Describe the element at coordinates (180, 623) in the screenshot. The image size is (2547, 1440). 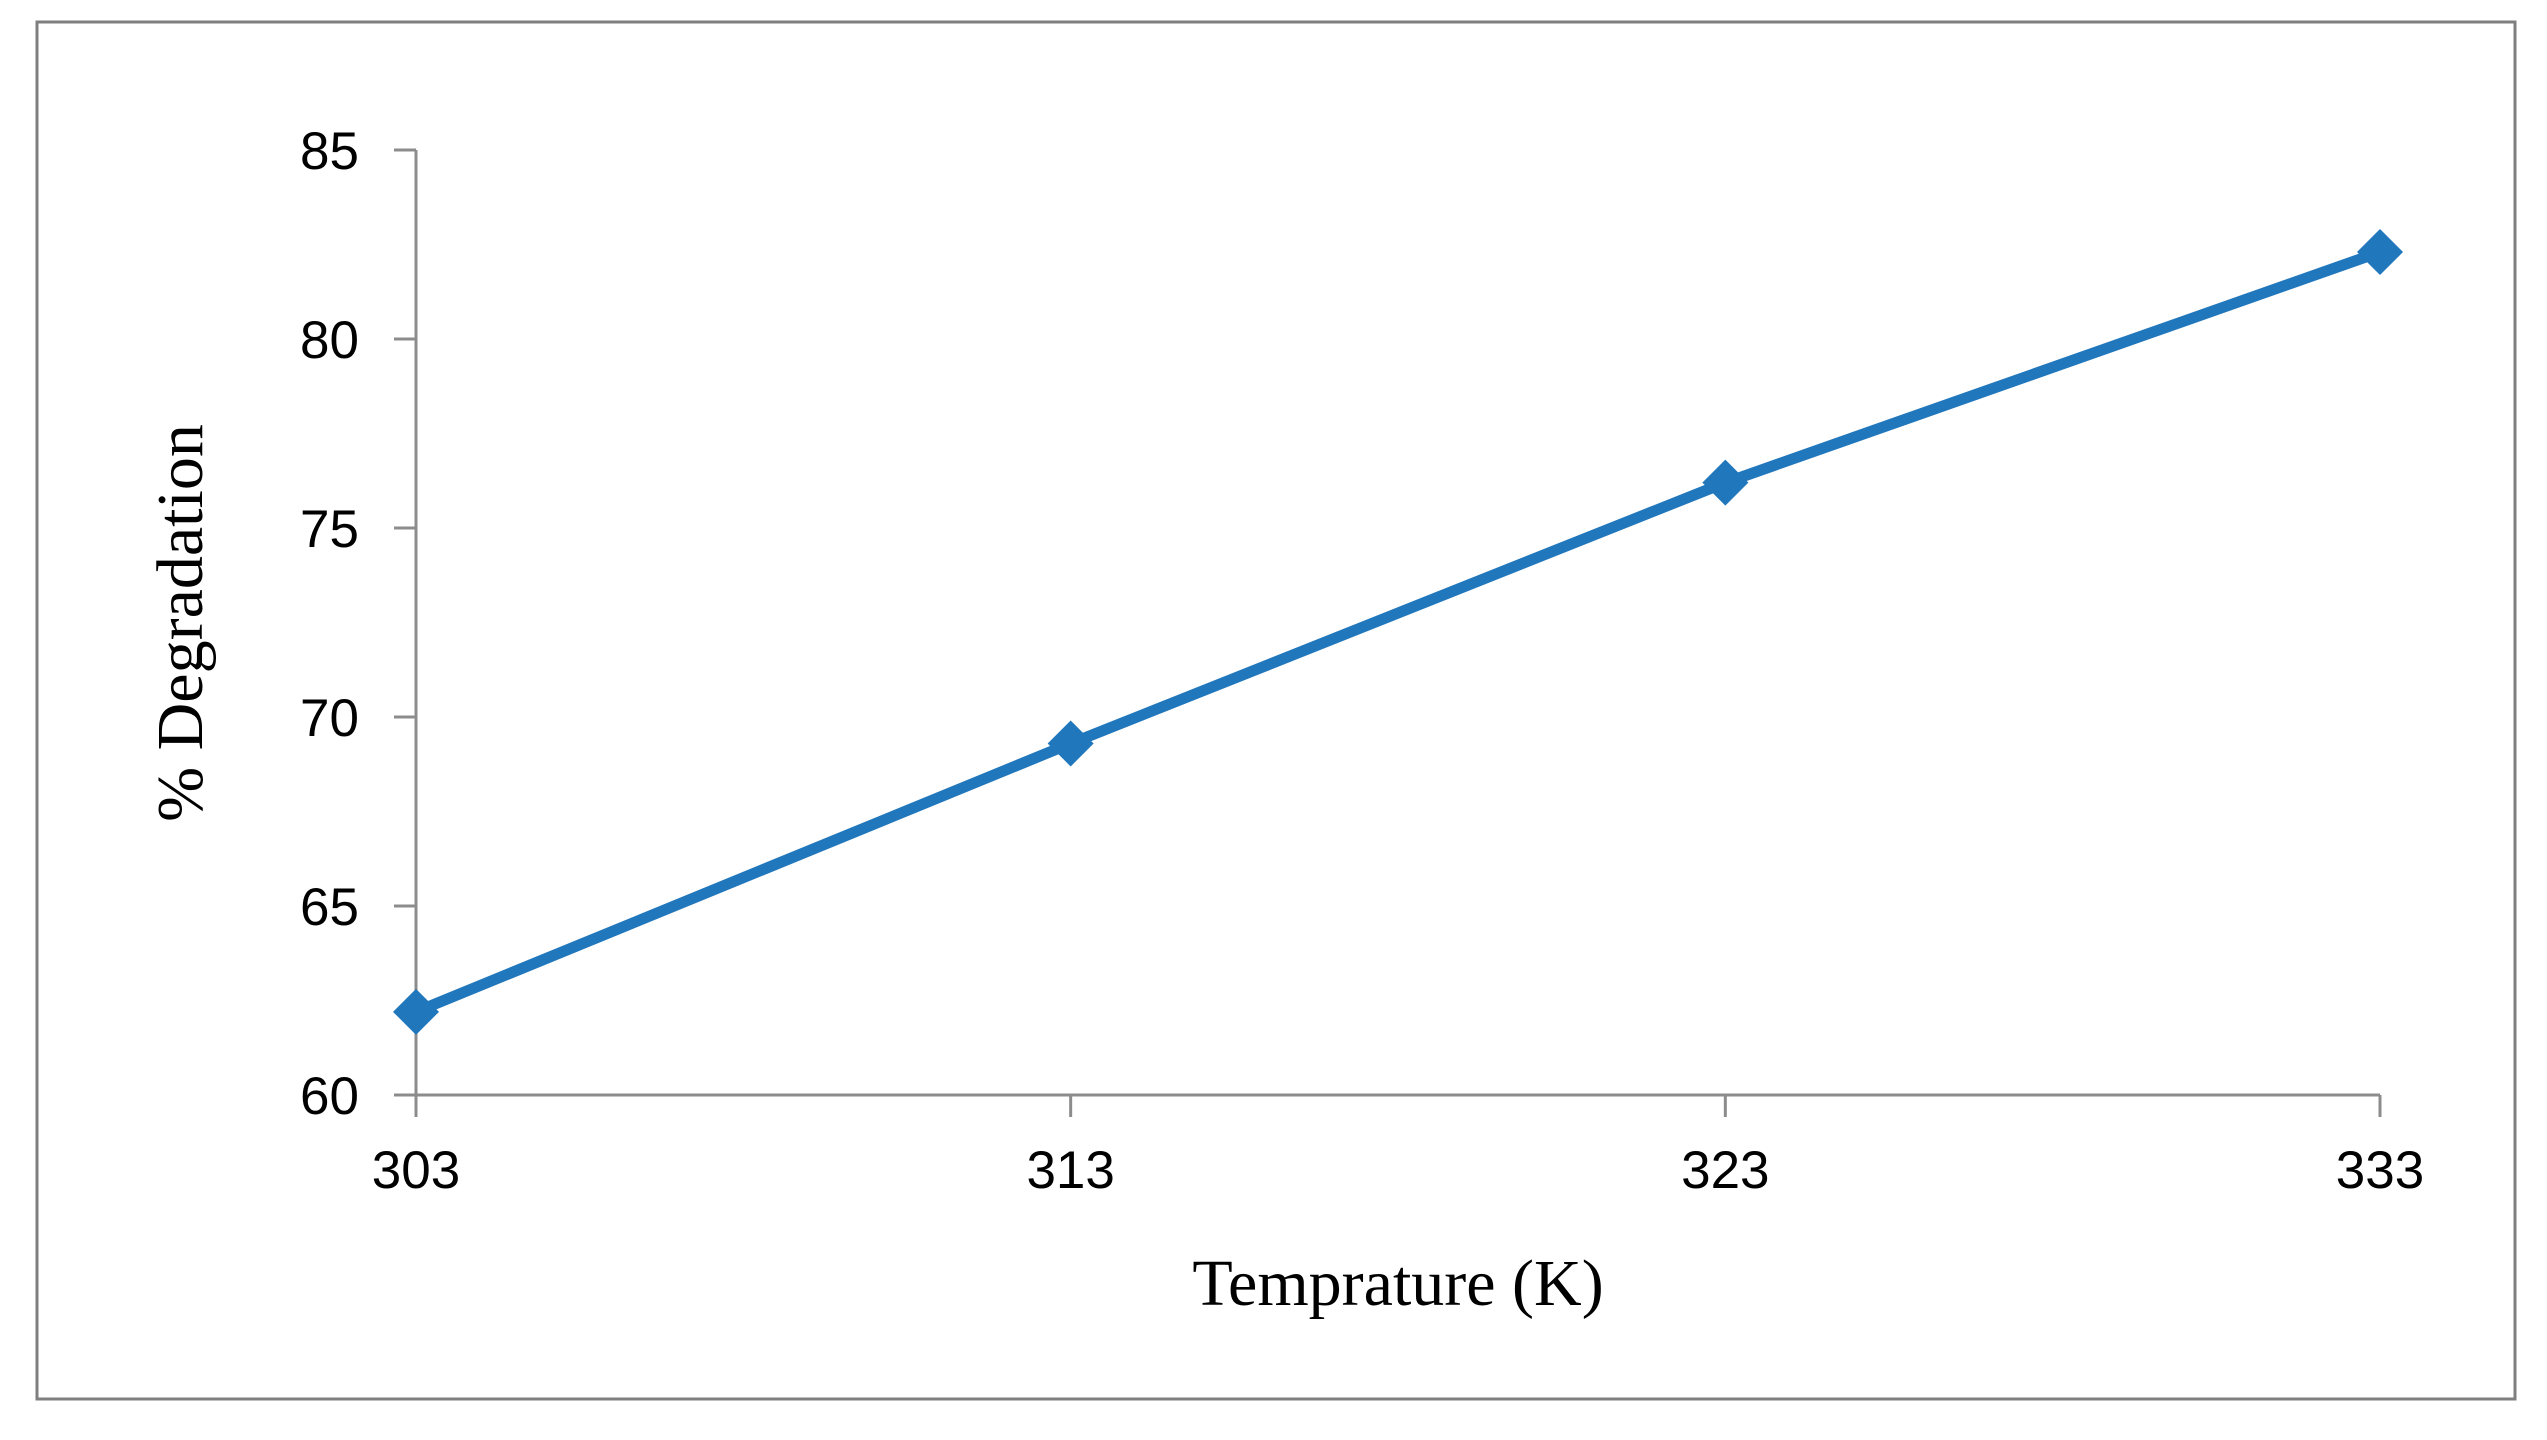
I see `y-axis-title: % Degradation` at that location.